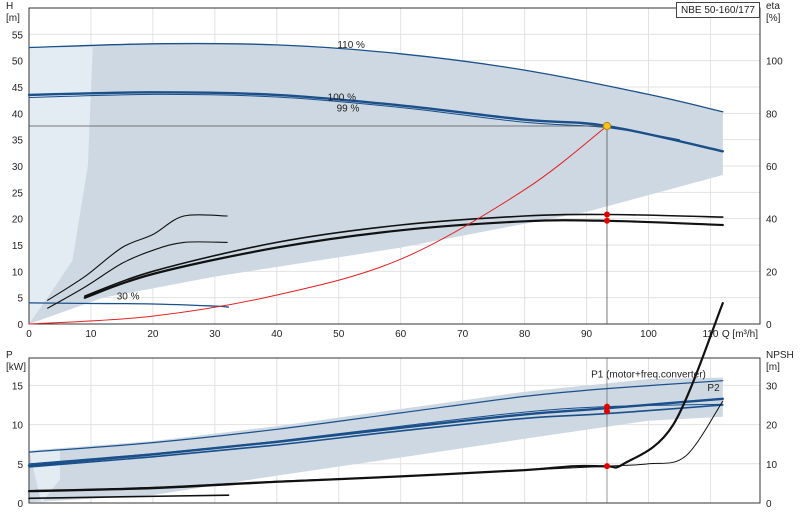 The image size is (800, 520). What do you see at coordinates (9, 6) in the screenshot?
I see `head-axis-title: H` at bounding box center [9, 6].